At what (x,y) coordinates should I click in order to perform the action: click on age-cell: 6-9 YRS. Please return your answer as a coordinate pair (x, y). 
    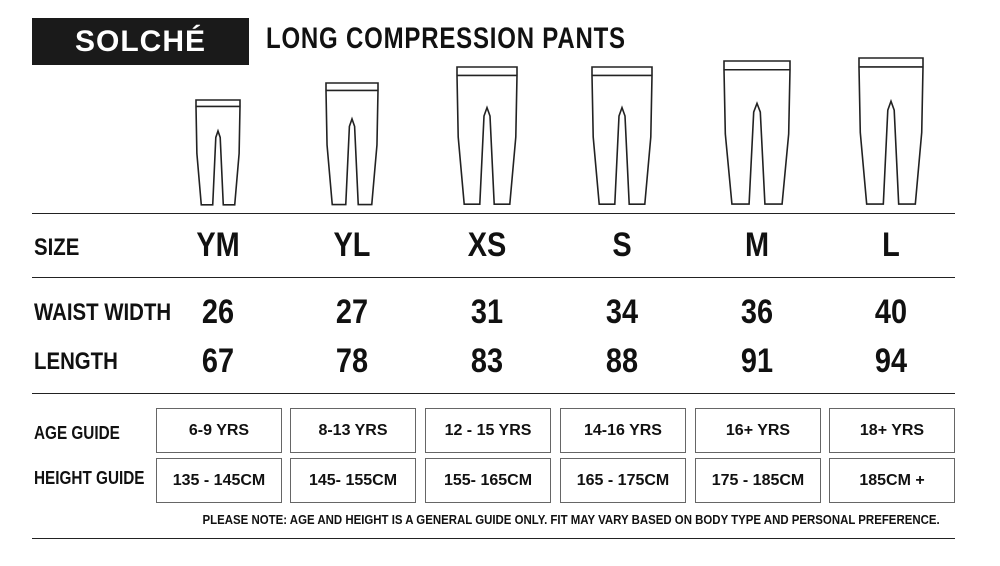
    Looking at the image, I should click on (219, 430).